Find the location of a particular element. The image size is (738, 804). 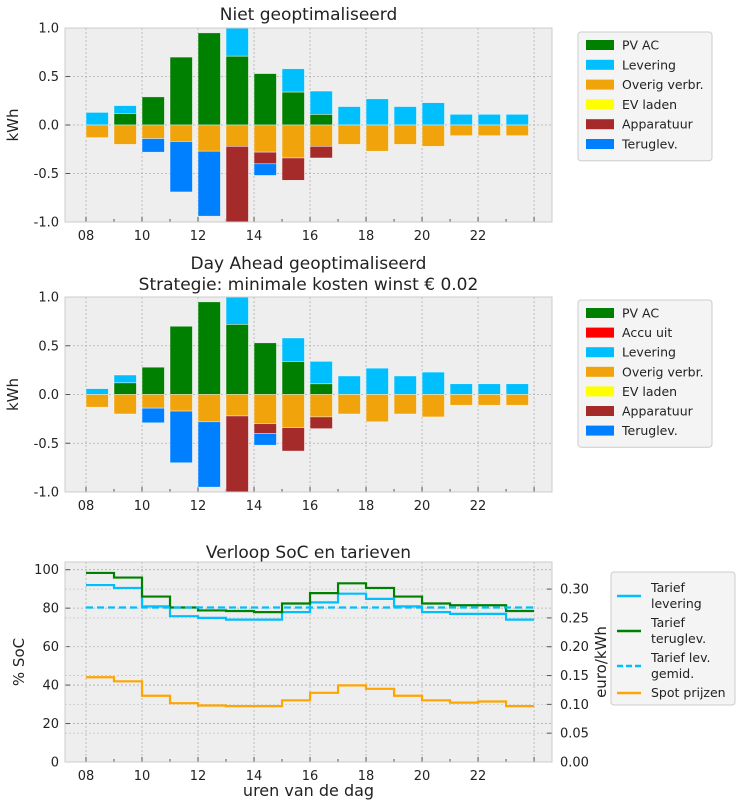

y-right-tick-label: 0.30 is located at coordinates (574, 590).